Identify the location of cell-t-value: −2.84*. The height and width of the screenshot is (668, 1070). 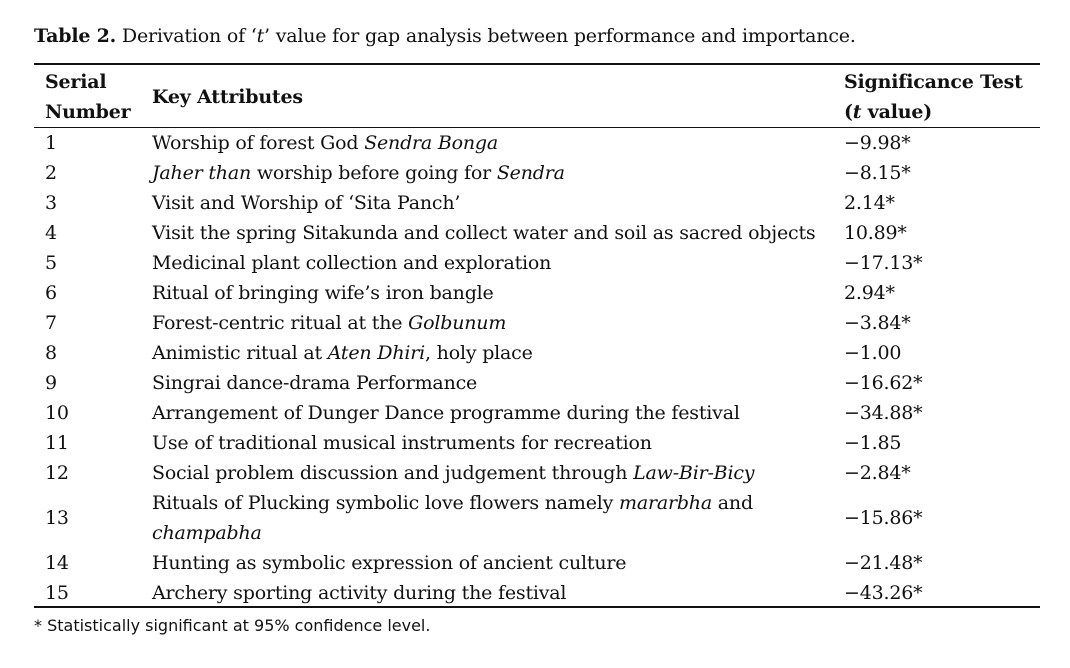
(877, 473).